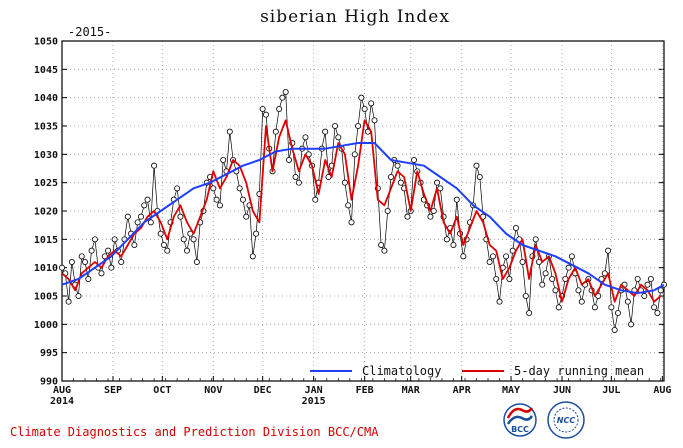 This screenshot has height=448, width=683. I want to click on y-tick-label: 1030, so click(46, 155).